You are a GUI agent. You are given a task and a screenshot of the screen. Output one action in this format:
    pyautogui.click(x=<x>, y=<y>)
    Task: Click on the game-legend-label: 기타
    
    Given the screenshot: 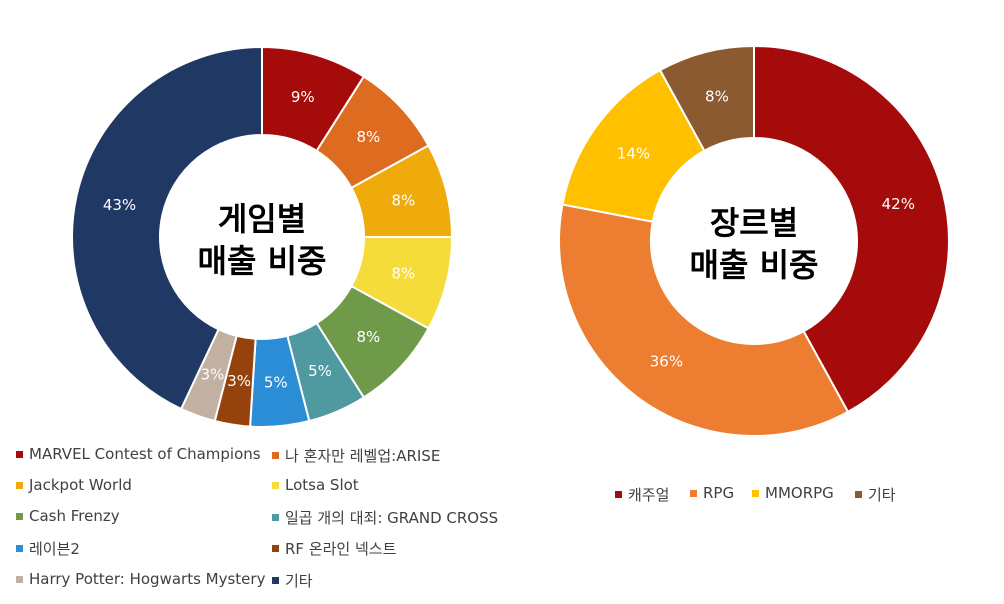 What is the action you would take?
    pyautogui.click(x=299, y=581)
    